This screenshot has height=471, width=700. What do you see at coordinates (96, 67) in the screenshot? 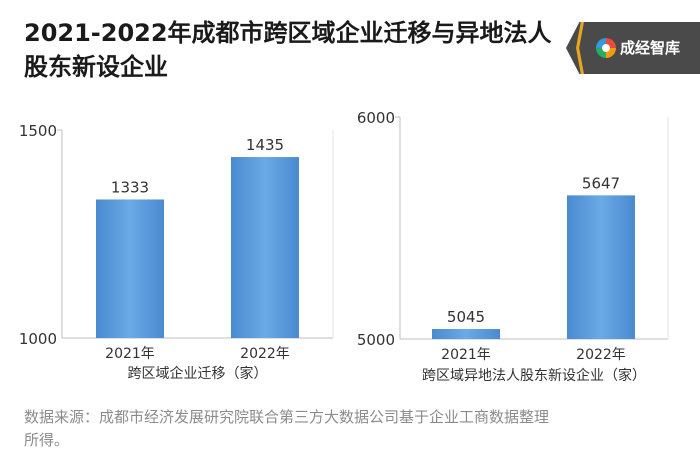
I see `chart-title-line-2: 股东新设企业` at bounding box center [96, 67].